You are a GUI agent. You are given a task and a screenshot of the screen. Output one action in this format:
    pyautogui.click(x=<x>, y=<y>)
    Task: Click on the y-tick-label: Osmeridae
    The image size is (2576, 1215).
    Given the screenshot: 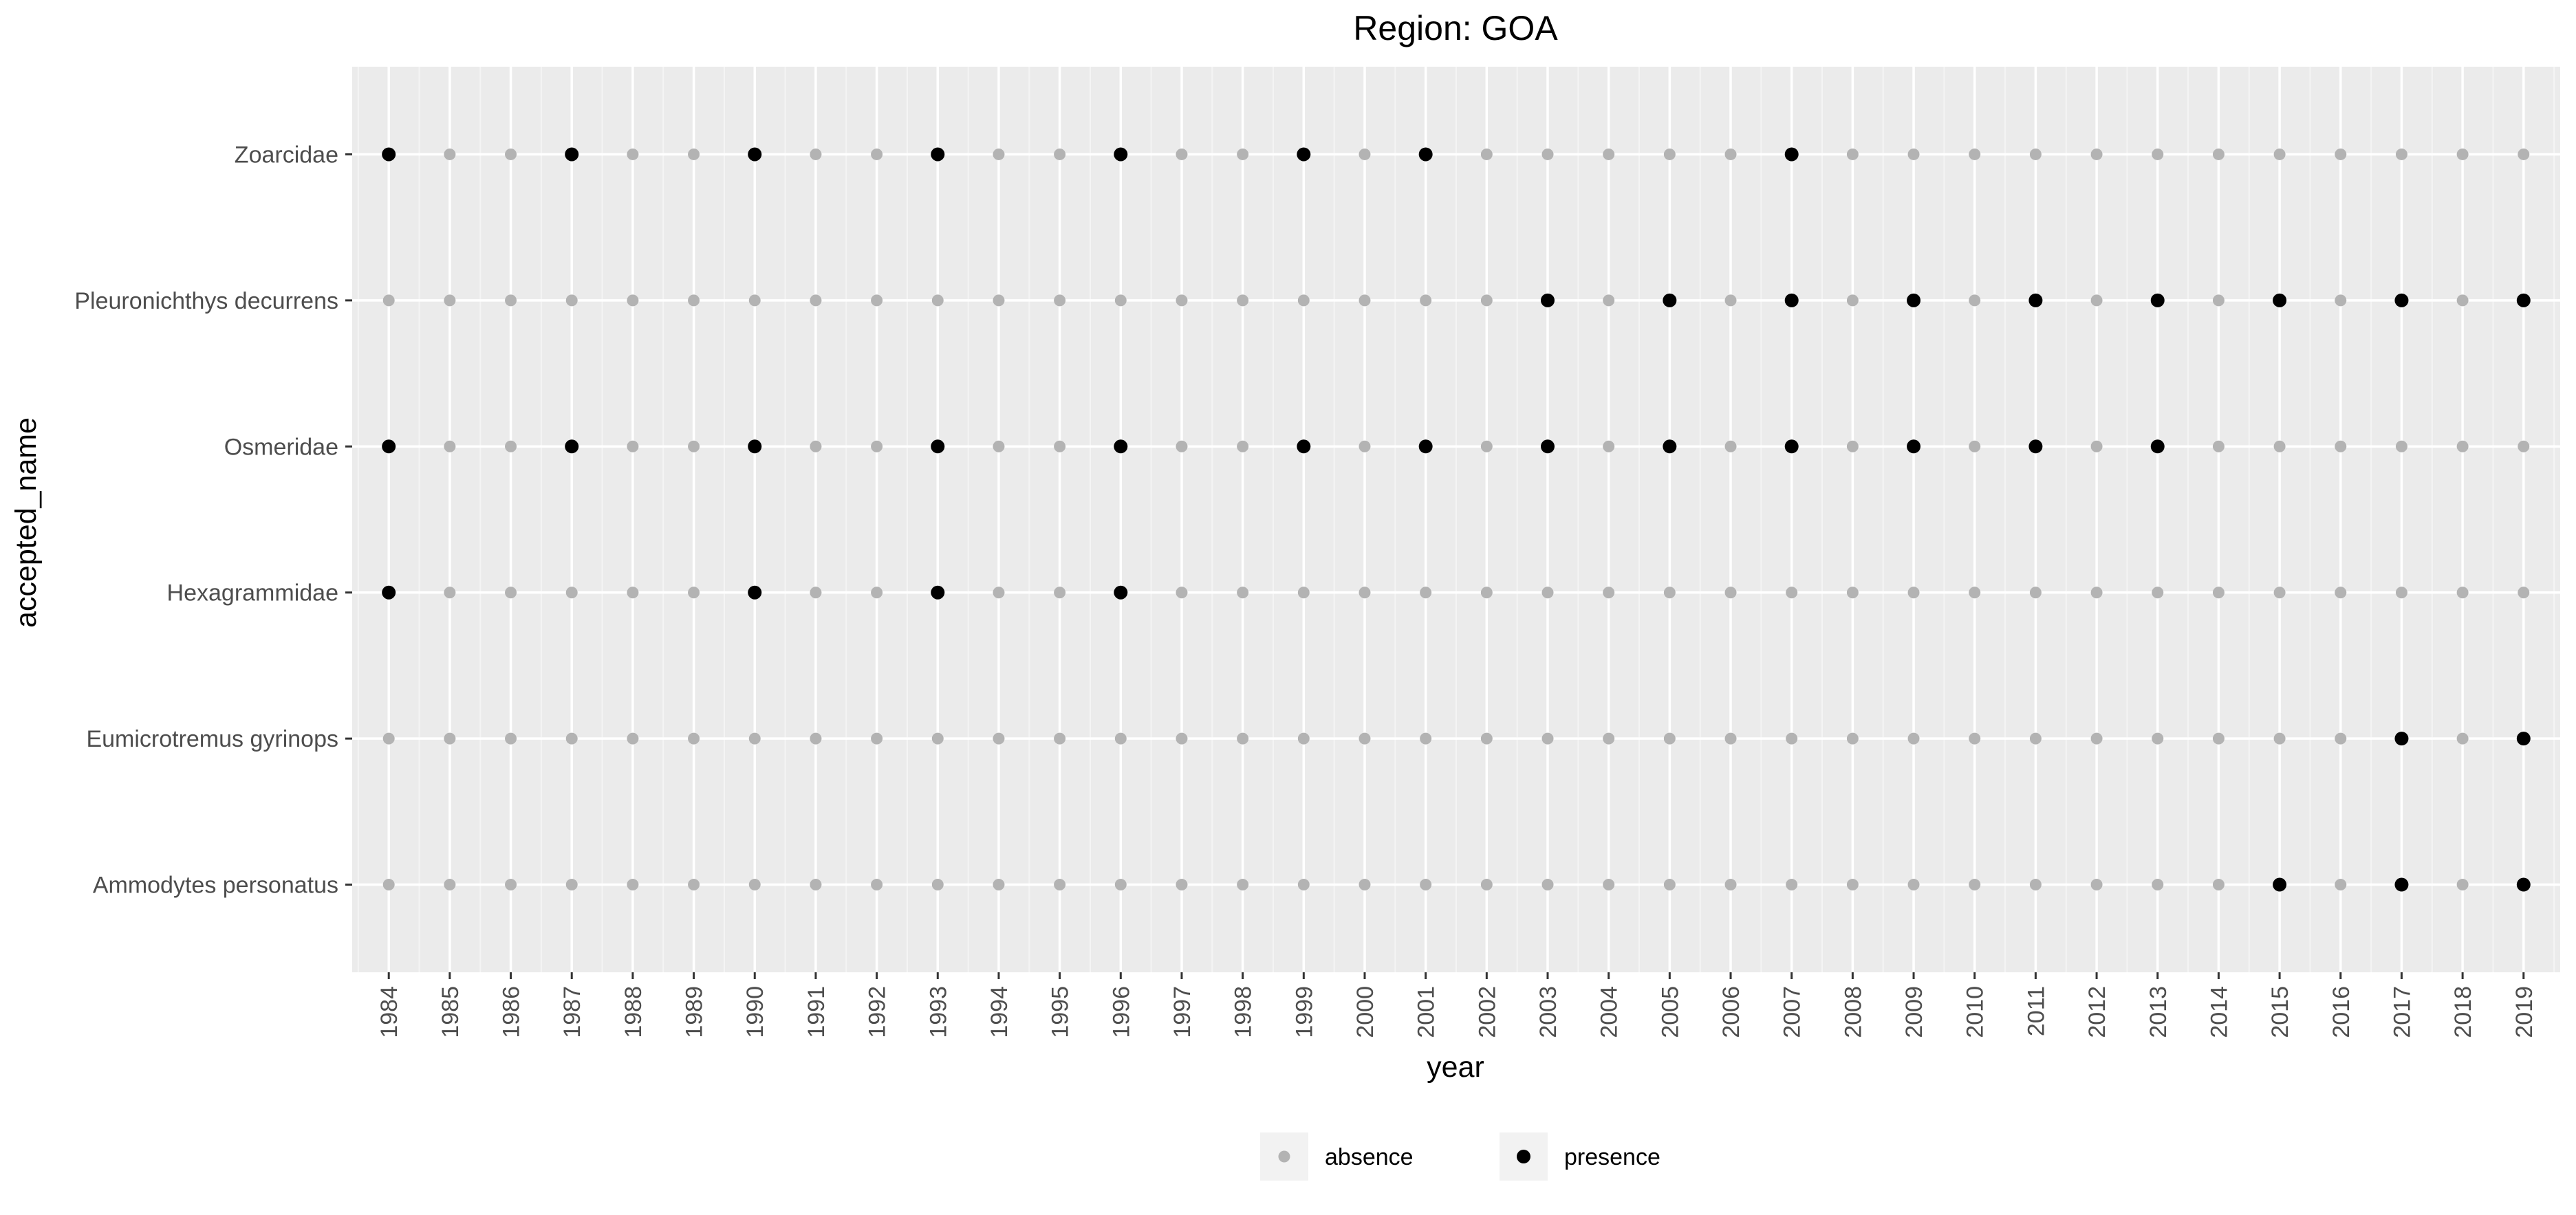 What is the action you would take?
    pyautogui.click(x=281, y=447)
    